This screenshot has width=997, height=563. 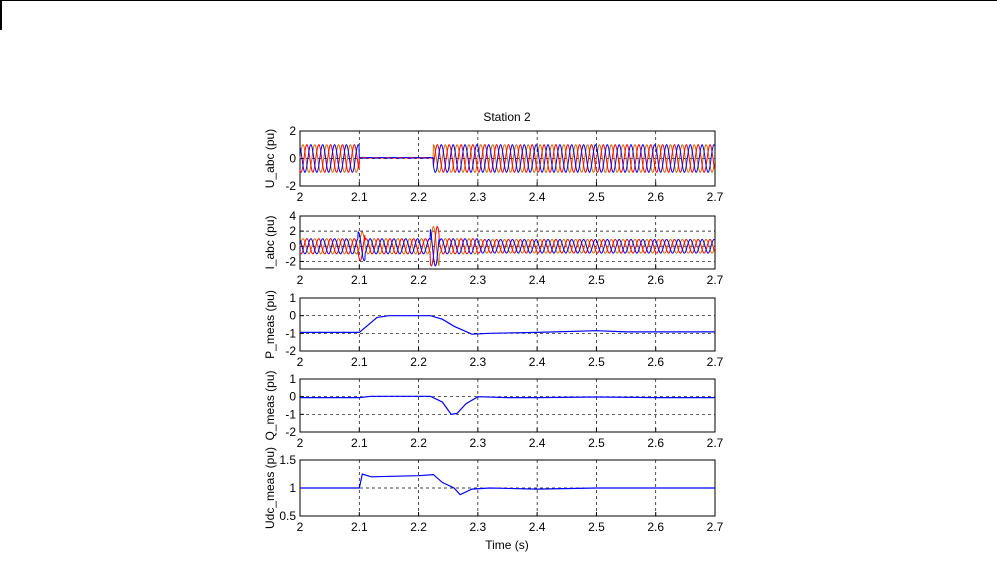 I want to click on top-border-line, so click(x=498, y=0).